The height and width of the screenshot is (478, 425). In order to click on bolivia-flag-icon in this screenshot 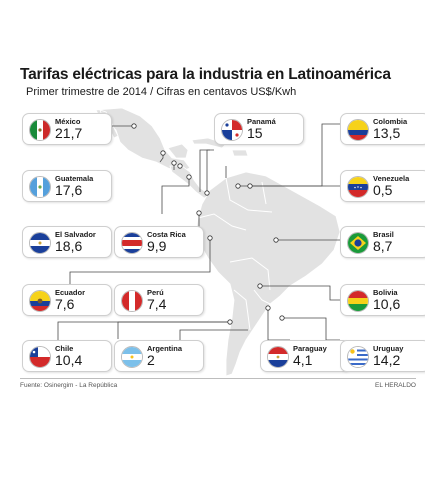, I will do `click(358, 301)`.